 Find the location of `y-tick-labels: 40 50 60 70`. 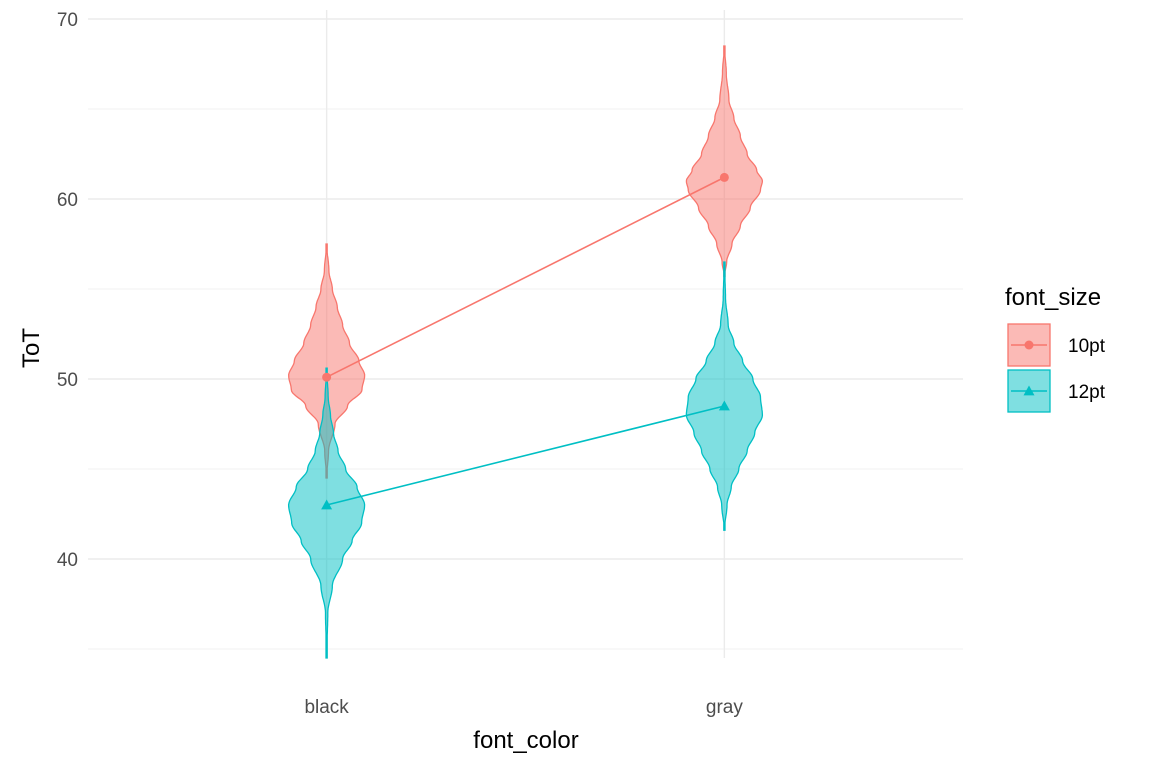

y-tick-labels: 40 50 60 70 is located at coordinates (67, 290).